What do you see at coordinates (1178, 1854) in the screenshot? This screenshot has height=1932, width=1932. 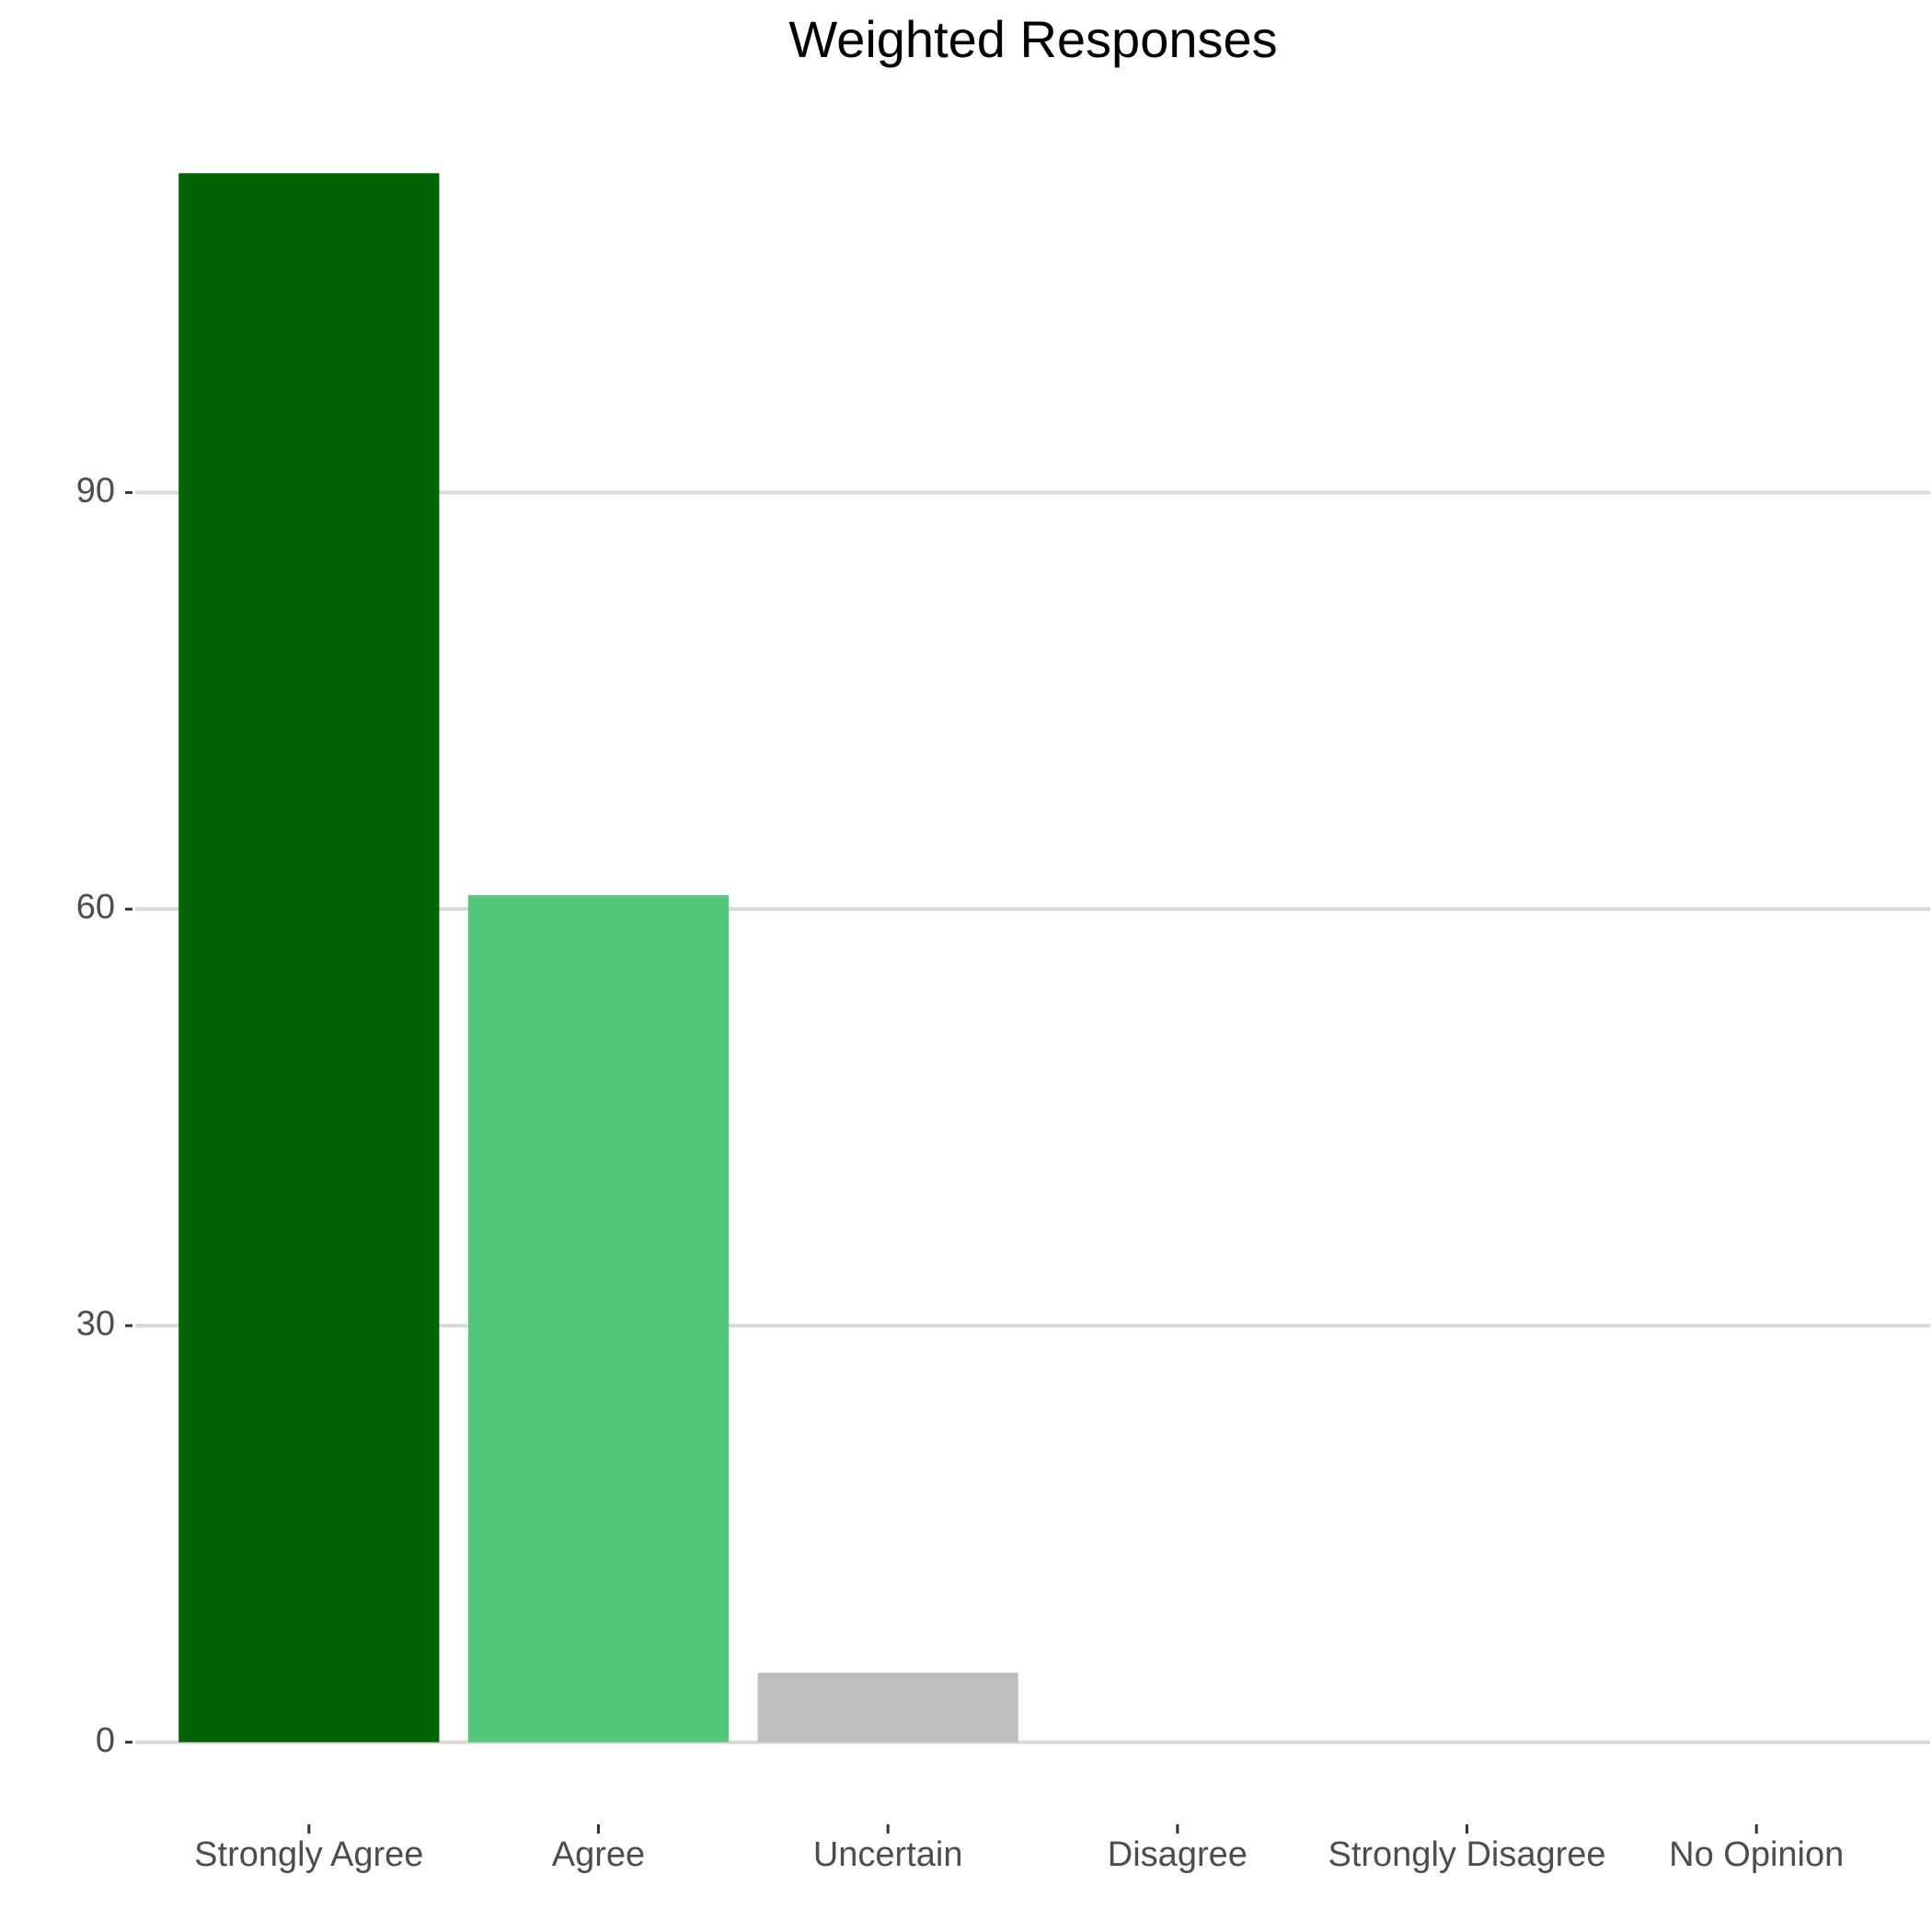 I see `x-tick-label: Disagree` at bounding box center [1178, 1854].